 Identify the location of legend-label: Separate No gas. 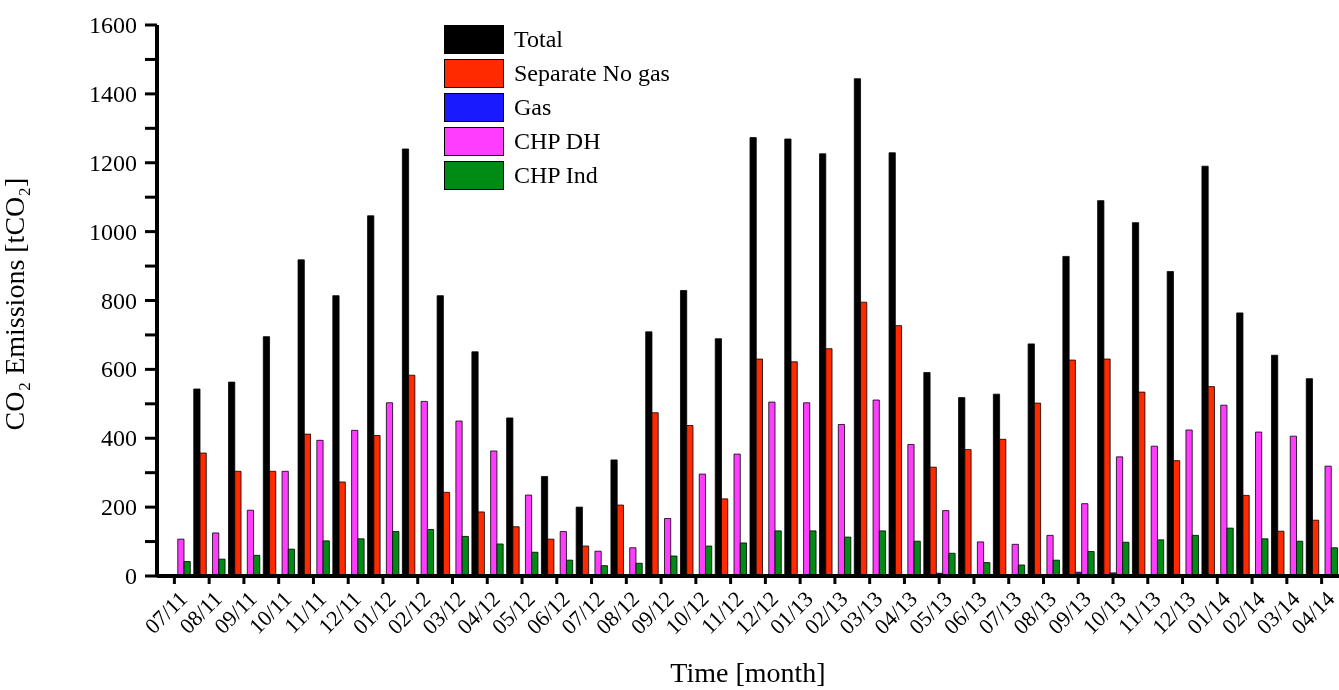
(592, 73).